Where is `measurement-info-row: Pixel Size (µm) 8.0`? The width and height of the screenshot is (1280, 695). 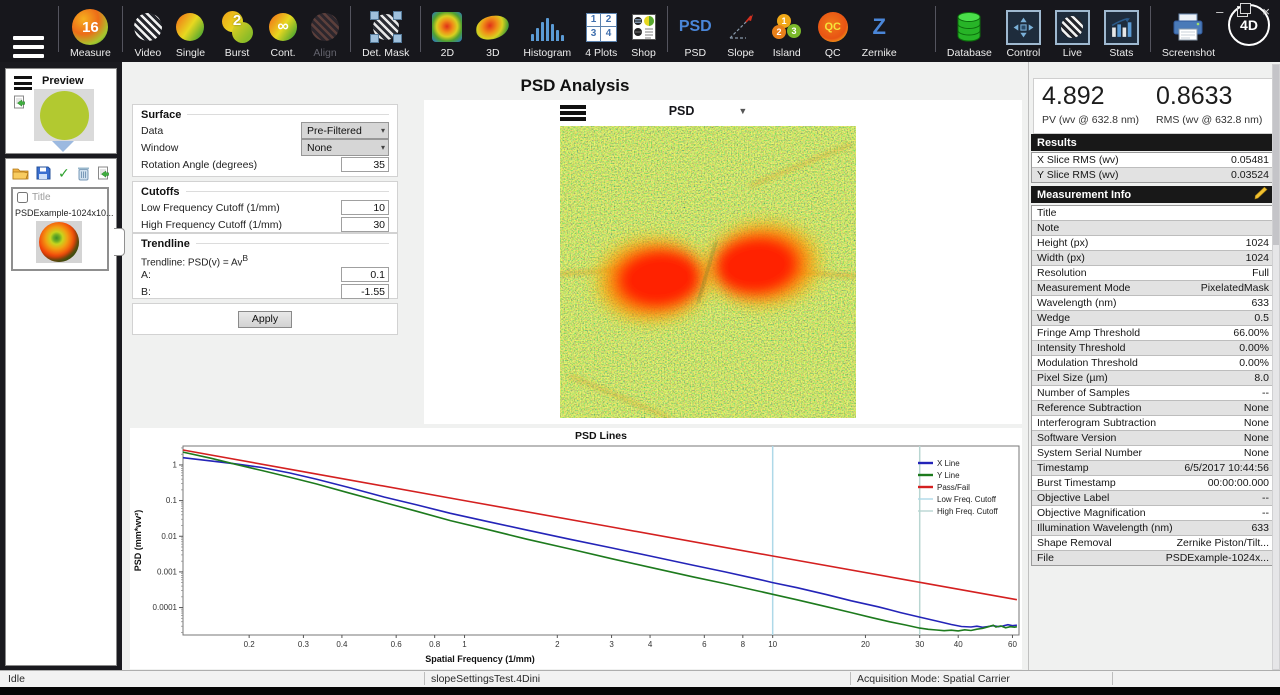
measurement-info-row: Pixel Size (µm) 8.0 is located at coordinates (1153, 378).